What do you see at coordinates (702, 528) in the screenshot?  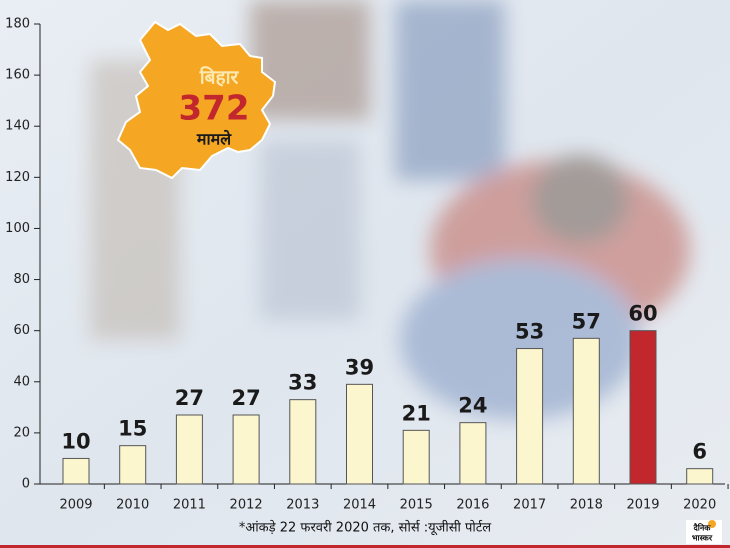 I see `logo-line: दैनिक` at bounding box center [702, 528].